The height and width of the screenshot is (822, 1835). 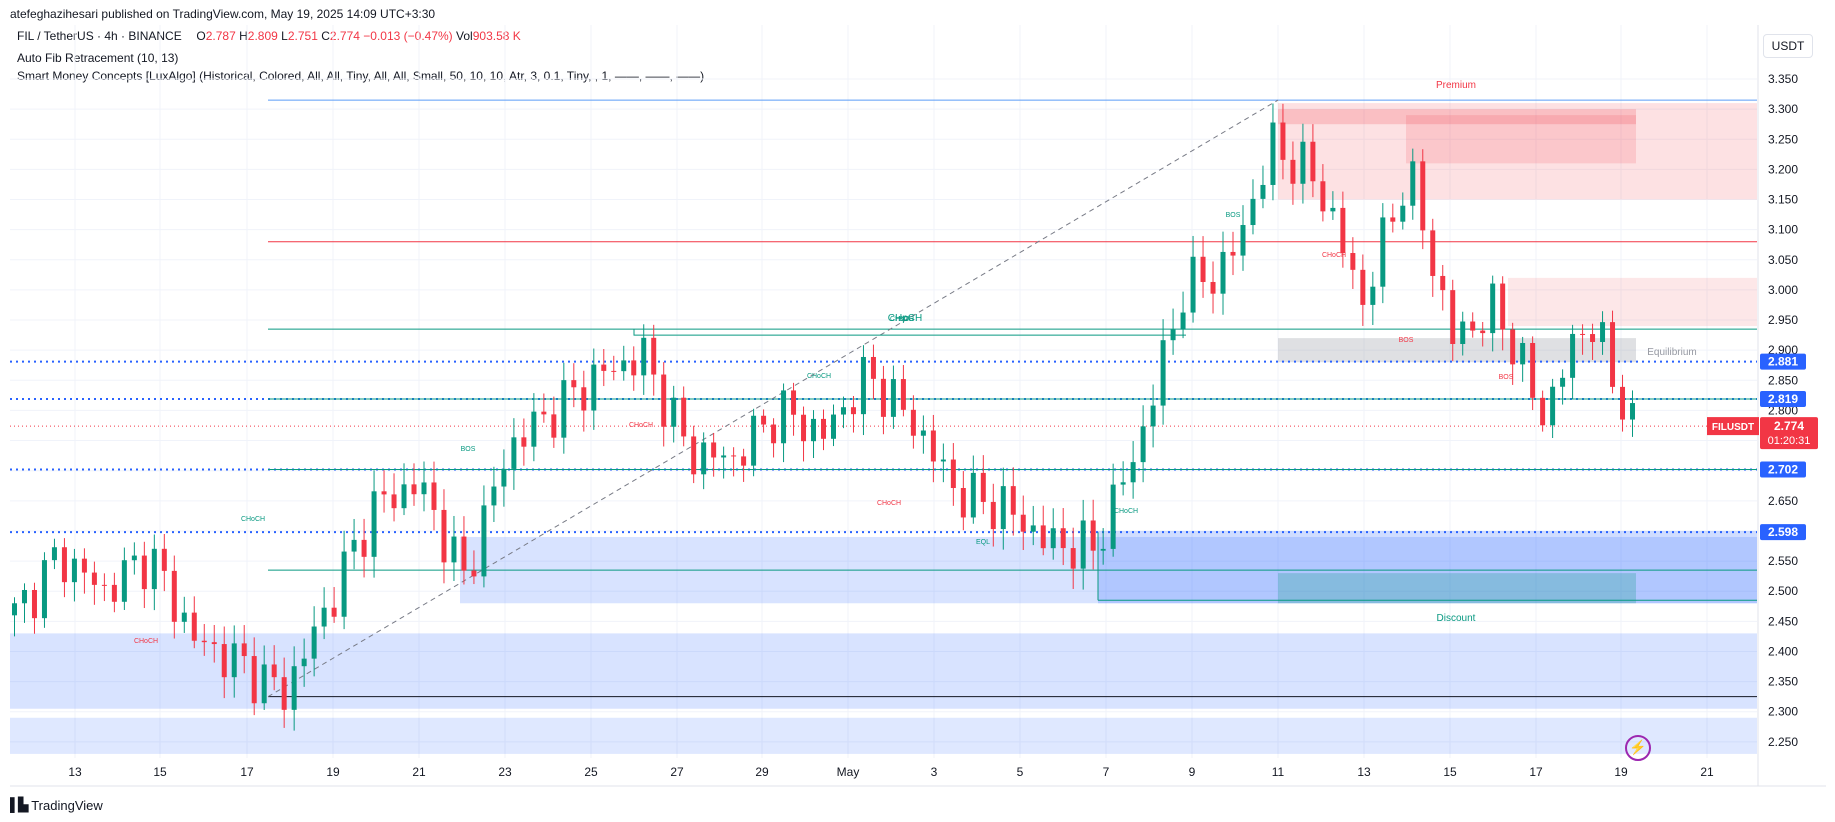 I want to click on y-tick-label: 3.150, so click(x=1783, y=200).